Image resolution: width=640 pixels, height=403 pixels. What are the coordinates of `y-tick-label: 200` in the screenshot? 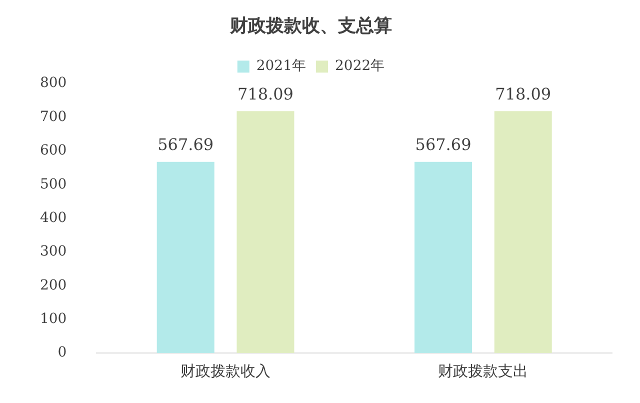 It's located at (53, 285).